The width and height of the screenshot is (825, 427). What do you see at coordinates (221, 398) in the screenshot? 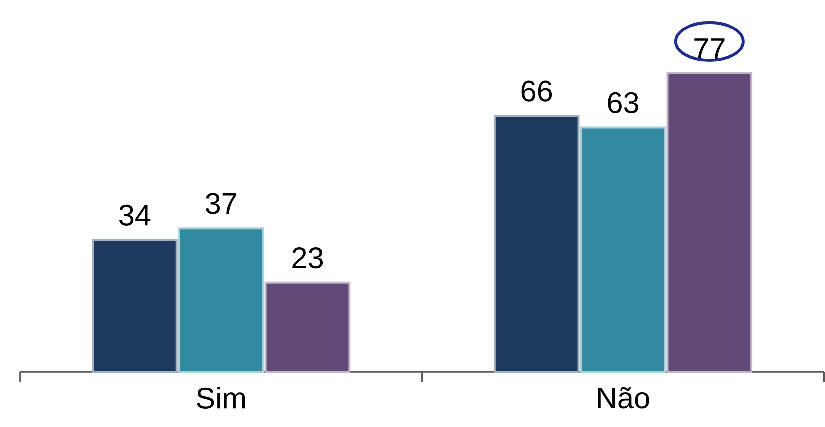
I see `x-tick-label: Sim` at bounding box center [221, 398].